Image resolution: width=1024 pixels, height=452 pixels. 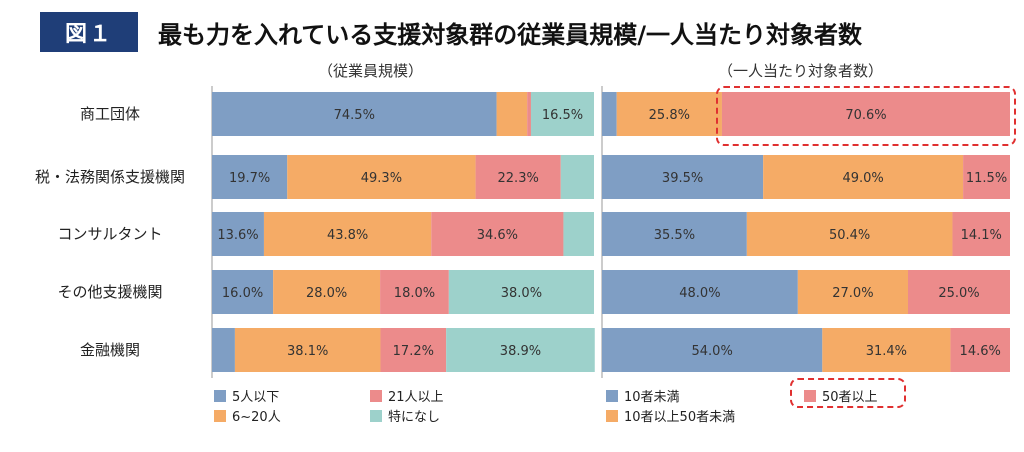 I want to click on data-label: 17.2%, so click(x=413, y=351).